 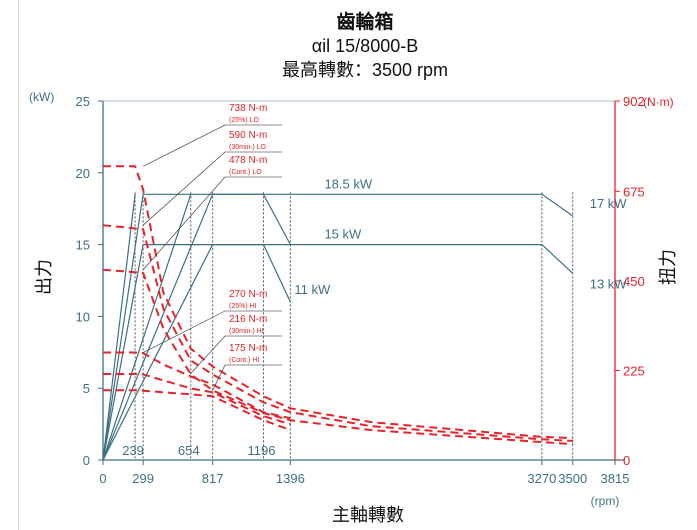 I want to click on max-speed: 最高轉數：3500 rpm, so click(x=365, y=70).